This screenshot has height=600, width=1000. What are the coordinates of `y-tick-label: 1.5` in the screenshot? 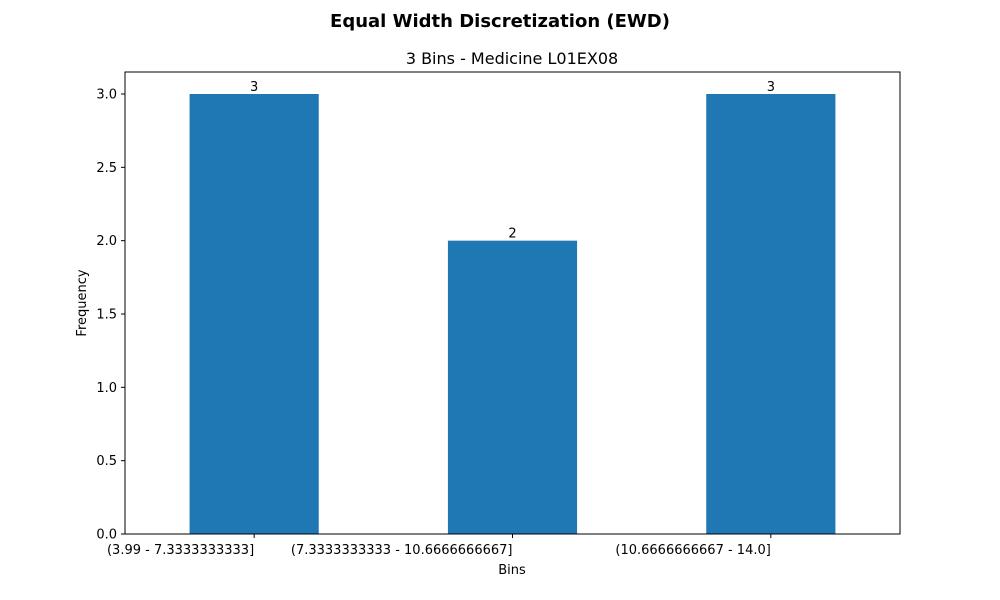 It's located at (106, 315).